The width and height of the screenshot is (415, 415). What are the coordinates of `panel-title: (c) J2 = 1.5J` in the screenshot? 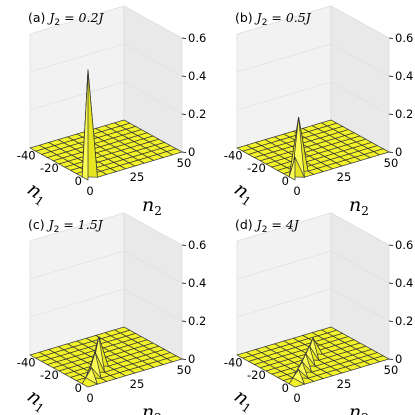 It's located at (66, 226).